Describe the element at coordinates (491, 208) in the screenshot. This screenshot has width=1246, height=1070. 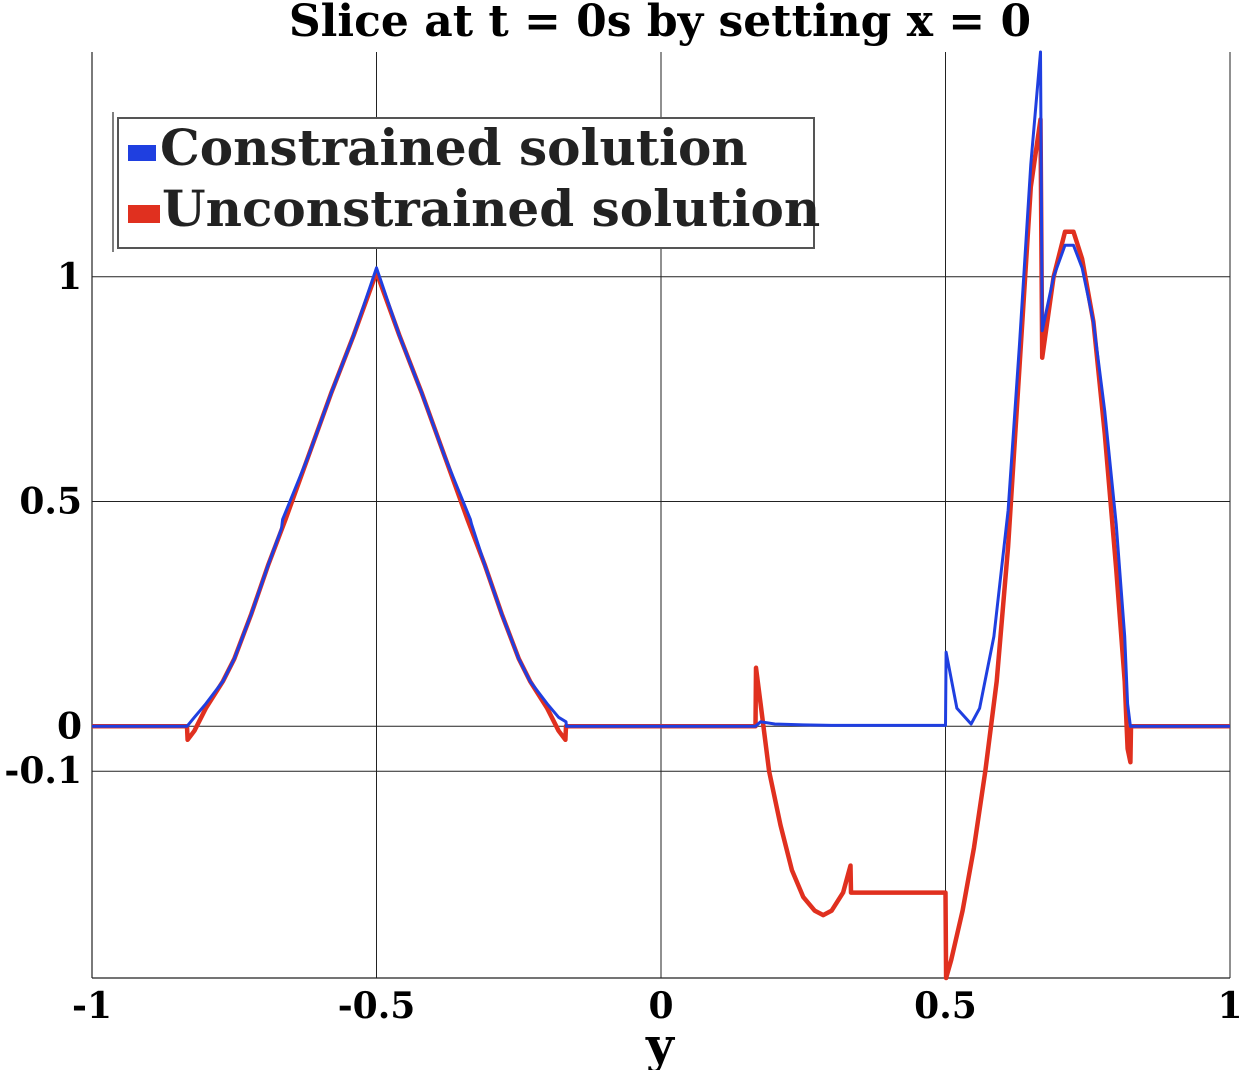
I see `legend-label-unconstrained: Unconstrained solution` at that location.